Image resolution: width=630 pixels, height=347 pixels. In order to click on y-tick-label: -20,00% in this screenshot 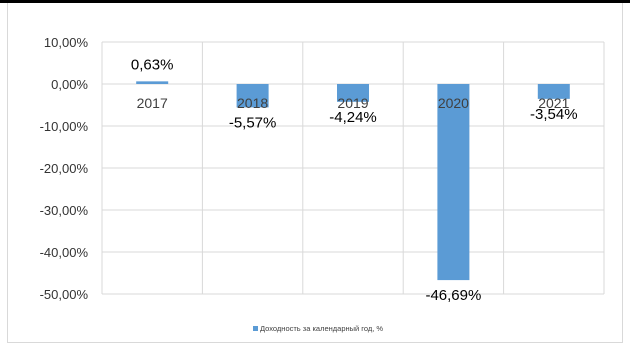, I will do `click(64, 168)`.